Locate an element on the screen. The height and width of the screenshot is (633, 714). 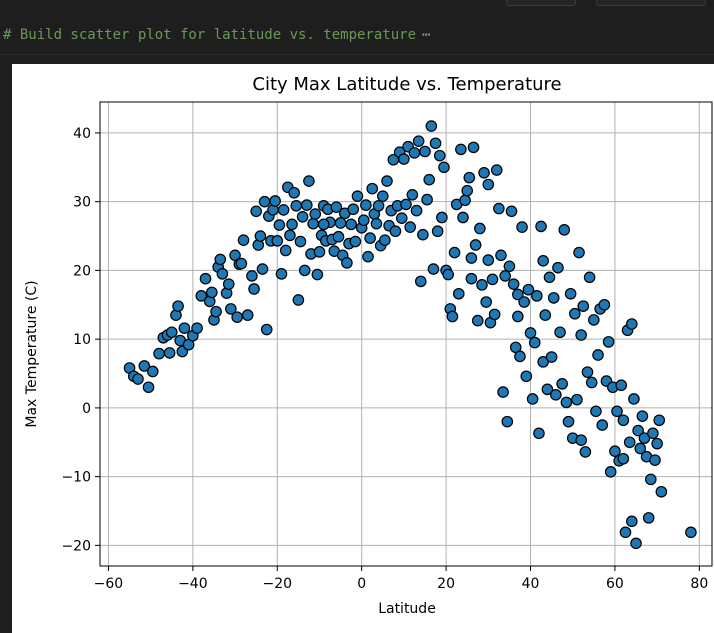
x-axis-label: Latitude is located at coordinates (407, 609).